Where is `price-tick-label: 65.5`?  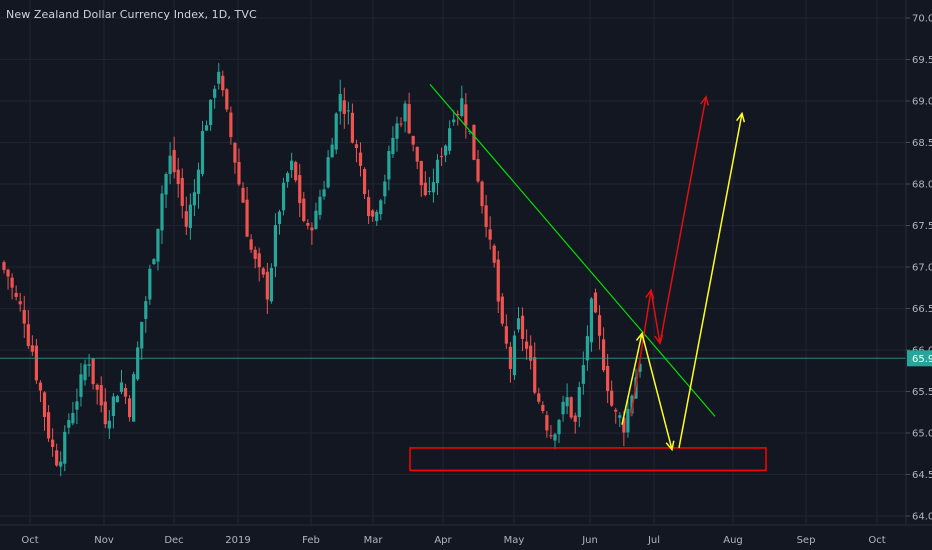 price-tick-label: 65.5 is located at coordinates (922, 392).